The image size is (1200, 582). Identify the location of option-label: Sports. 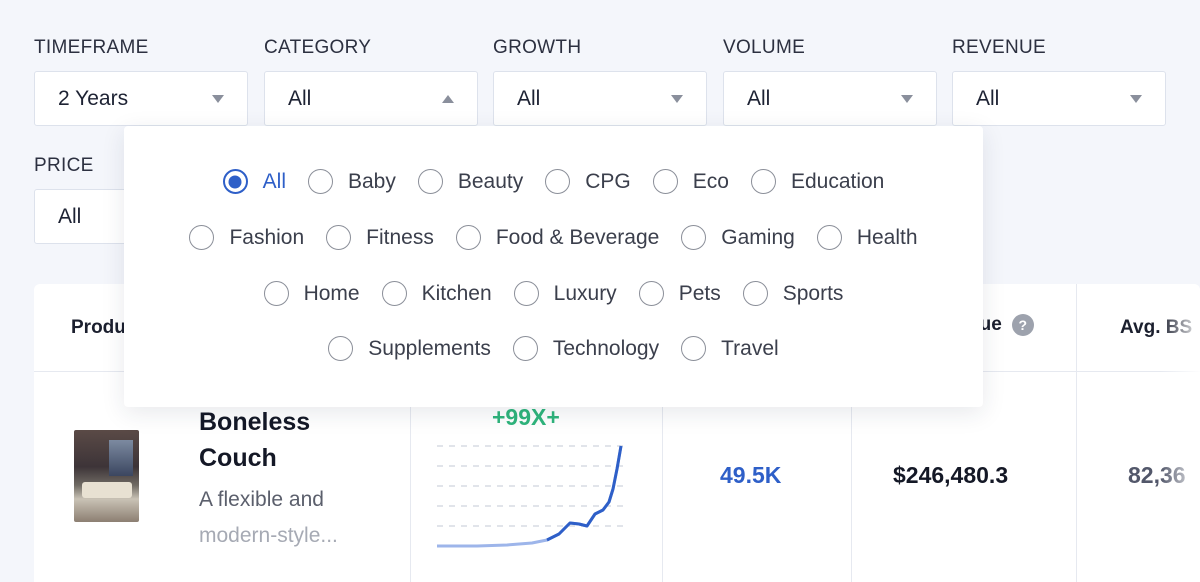
(813, 293).